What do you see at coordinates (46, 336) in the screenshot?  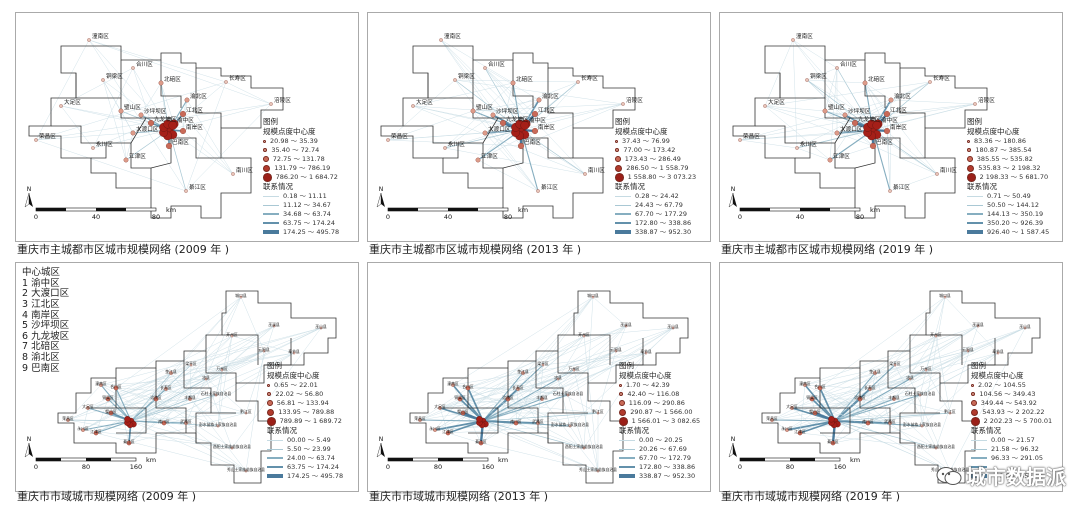 I see `center-list-item: 6 九龙坡区` at bounding box center [46, 336].